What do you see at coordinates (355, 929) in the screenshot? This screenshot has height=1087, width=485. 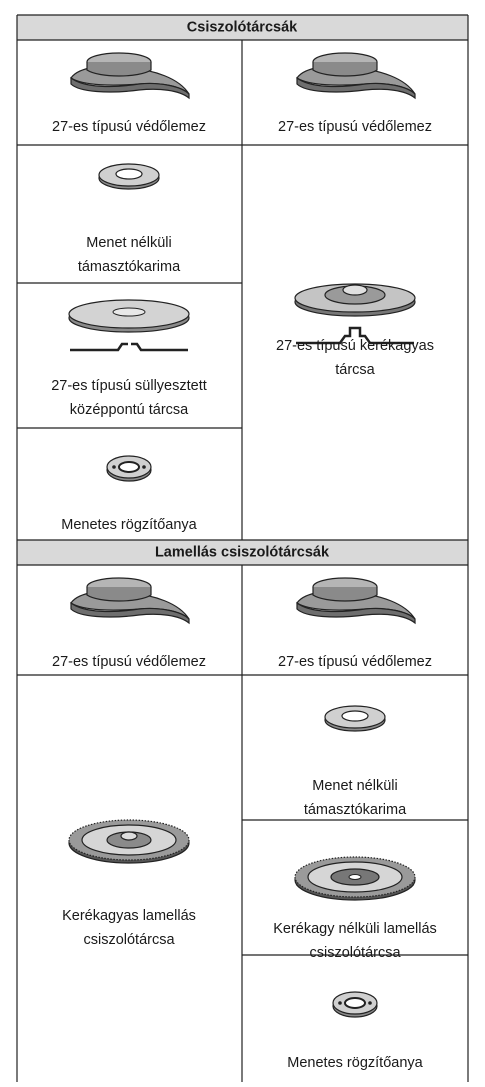 I see `cell-label: Kerékagy nélküli lamellás` at bounding box center [355, 929].